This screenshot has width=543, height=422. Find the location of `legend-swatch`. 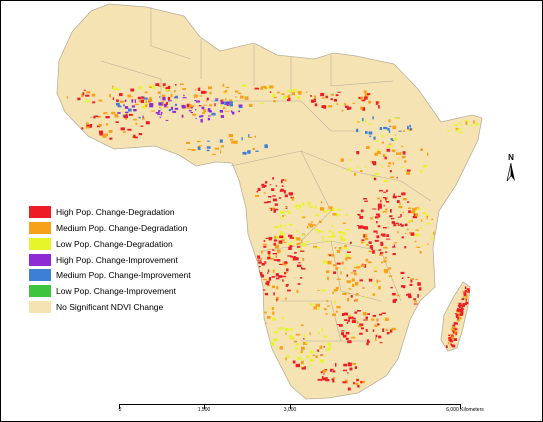

legend-swatch is located at coordinates (40, 291).